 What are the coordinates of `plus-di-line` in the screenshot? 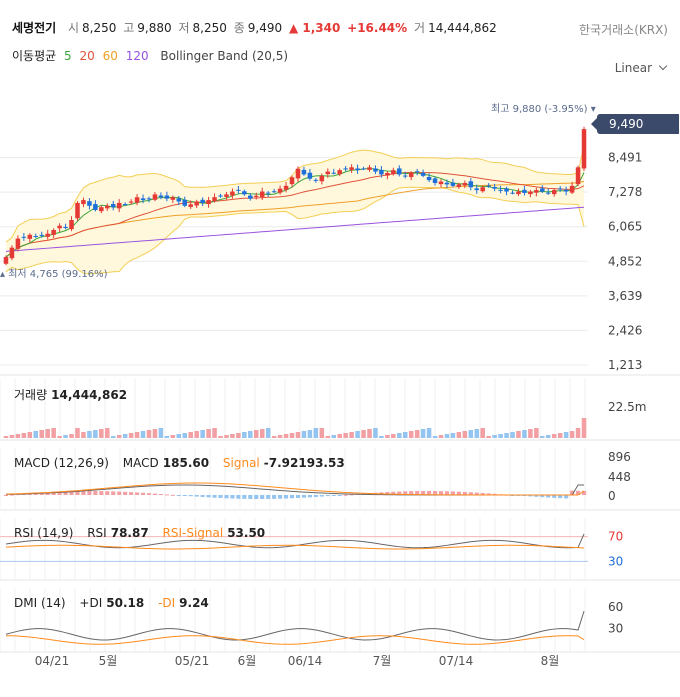 It's located at (295, 625).